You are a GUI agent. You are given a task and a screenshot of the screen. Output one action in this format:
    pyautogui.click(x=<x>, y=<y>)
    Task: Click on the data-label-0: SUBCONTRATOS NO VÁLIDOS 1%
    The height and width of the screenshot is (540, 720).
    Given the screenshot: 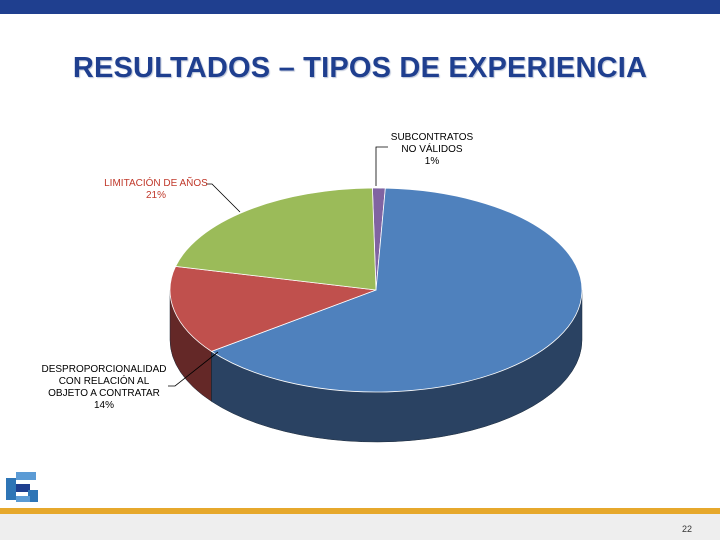 What is the action you would take?
    pyautogui.click(x=432, y=149)
    